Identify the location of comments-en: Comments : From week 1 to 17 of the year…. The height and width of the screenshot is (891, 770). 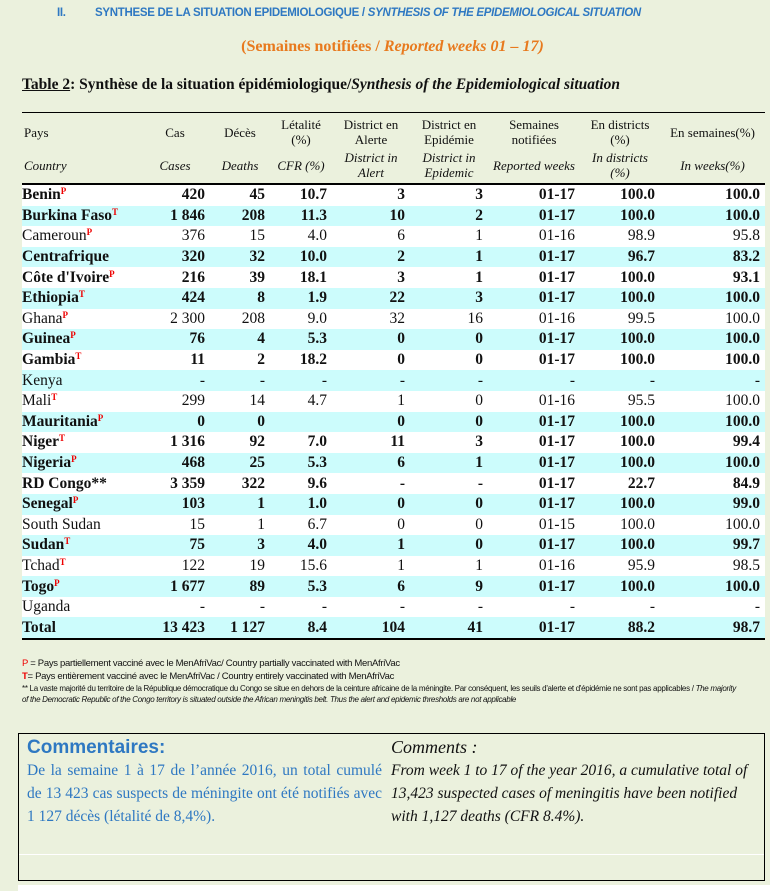
(577, 782).